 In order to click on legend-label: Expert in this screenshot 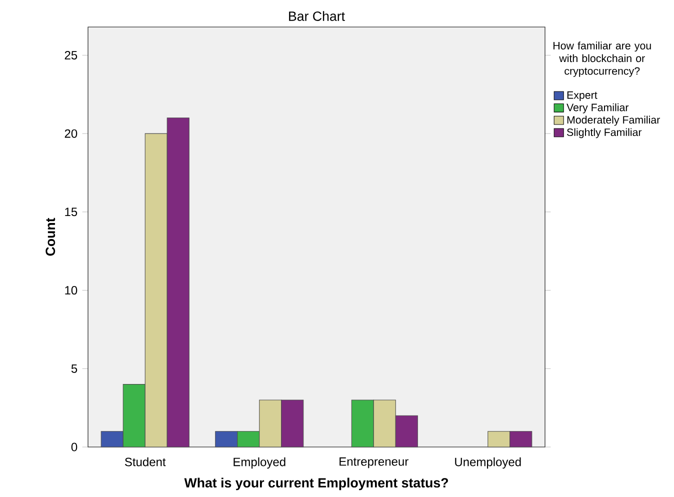, I will do `click(582, 96)`.